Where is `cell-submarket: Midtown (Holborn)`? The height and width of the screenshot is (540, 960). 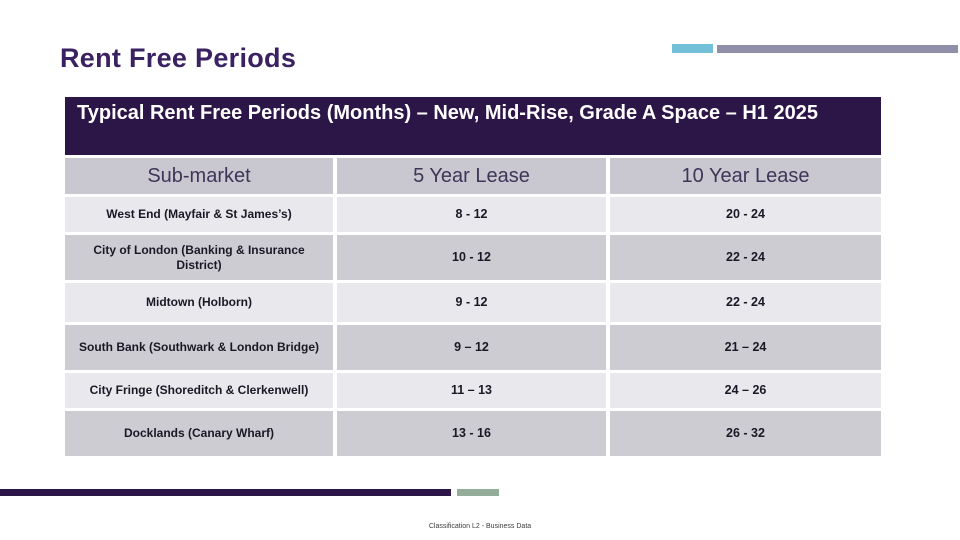
cell-submarket: Midtown (Holborn) is located at coordinates (200, 302).